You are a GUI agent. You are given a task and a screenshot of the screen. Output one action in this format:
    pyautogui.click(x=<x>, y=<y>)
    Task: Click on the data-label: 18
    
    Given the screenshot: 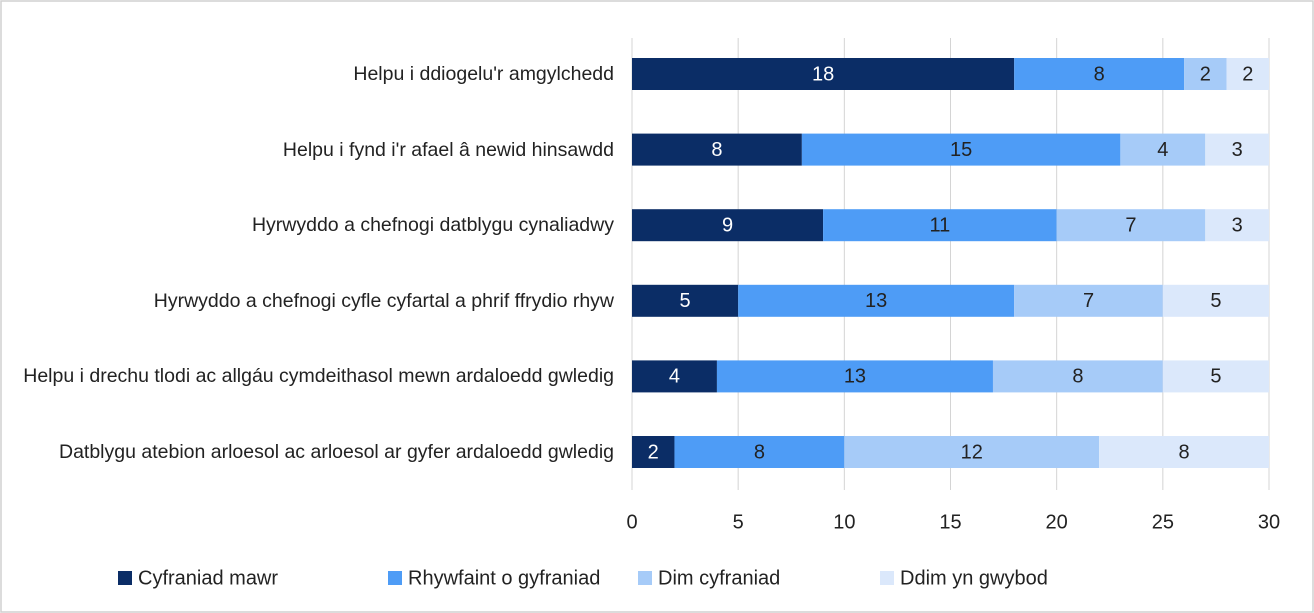 What is the action you would take?
    pyautogui.click(x=823, y=74)
    